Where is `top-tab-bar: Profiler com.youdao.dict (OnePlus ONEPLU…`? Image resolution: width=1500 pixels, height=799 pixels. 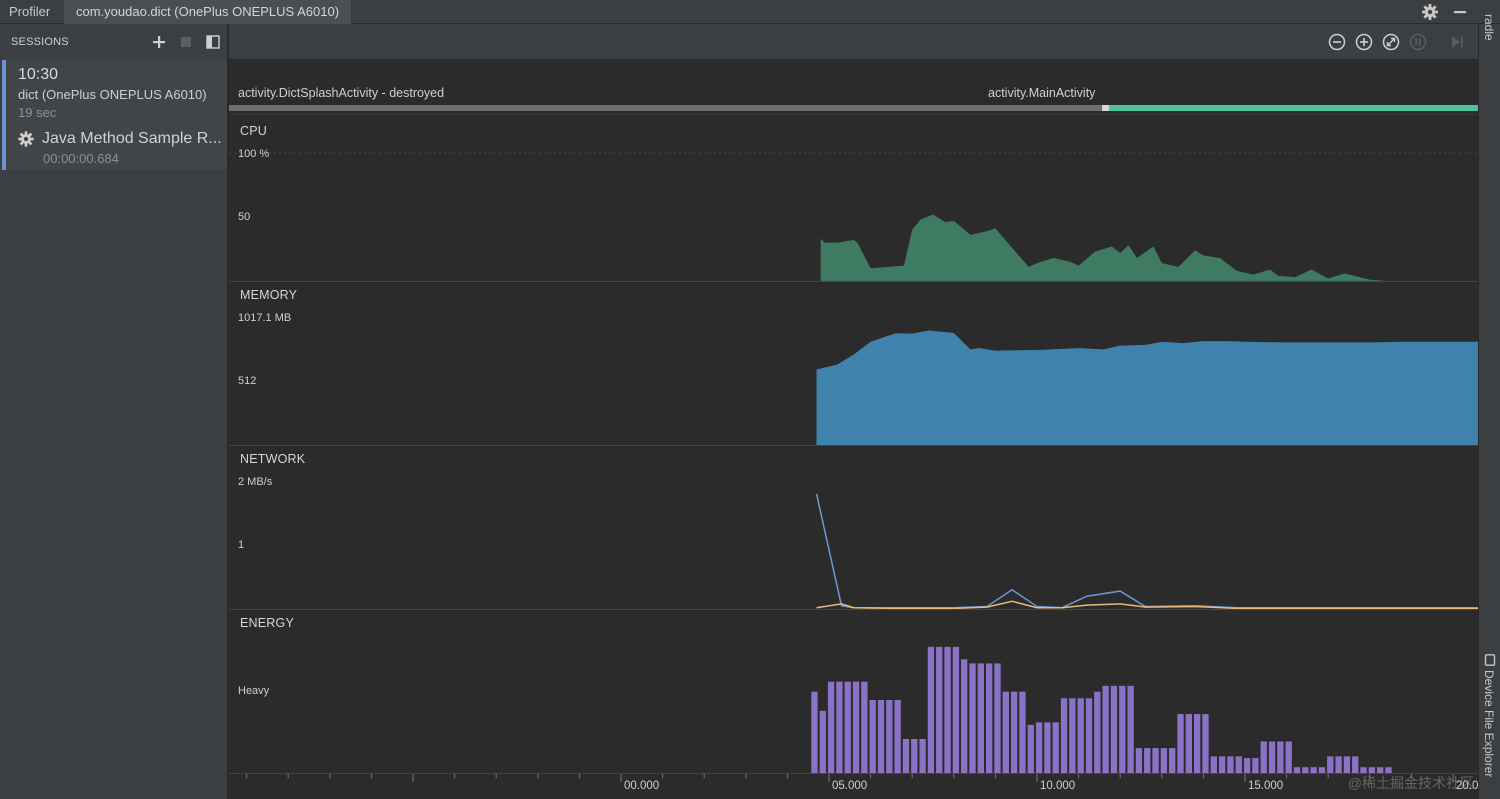
top-tab-bar: Profiler com.youdao.dict (OnePlus ONEPLU… is located at coordinates (750, 12).